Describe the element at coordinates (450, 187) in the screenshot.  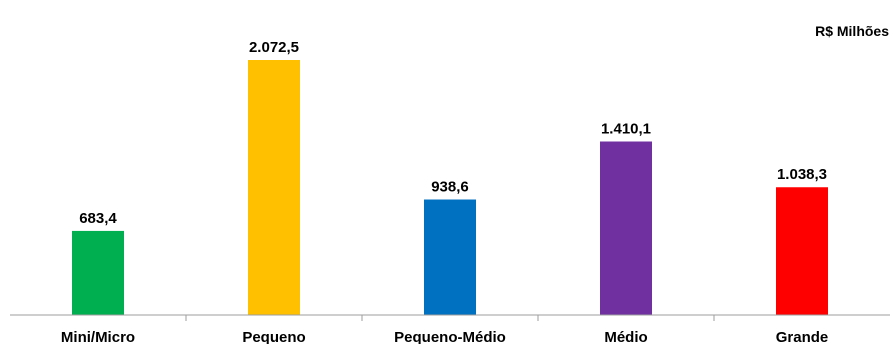
I see `data-label: 938,6` at that location.